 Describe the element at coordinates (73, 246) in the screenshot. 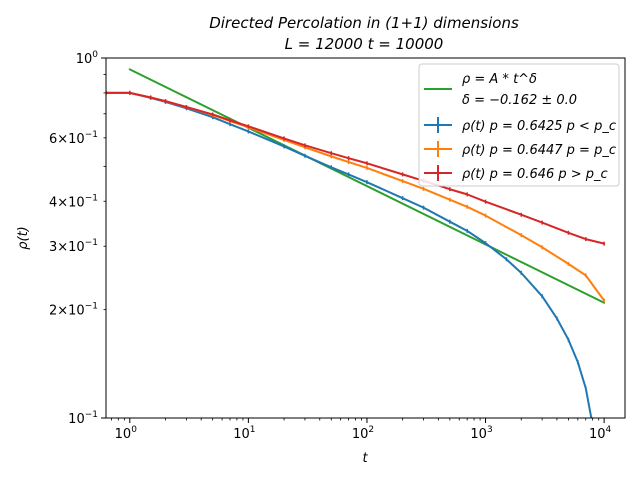

I see `y-tick-label: 3×10⁻¹` at that location.